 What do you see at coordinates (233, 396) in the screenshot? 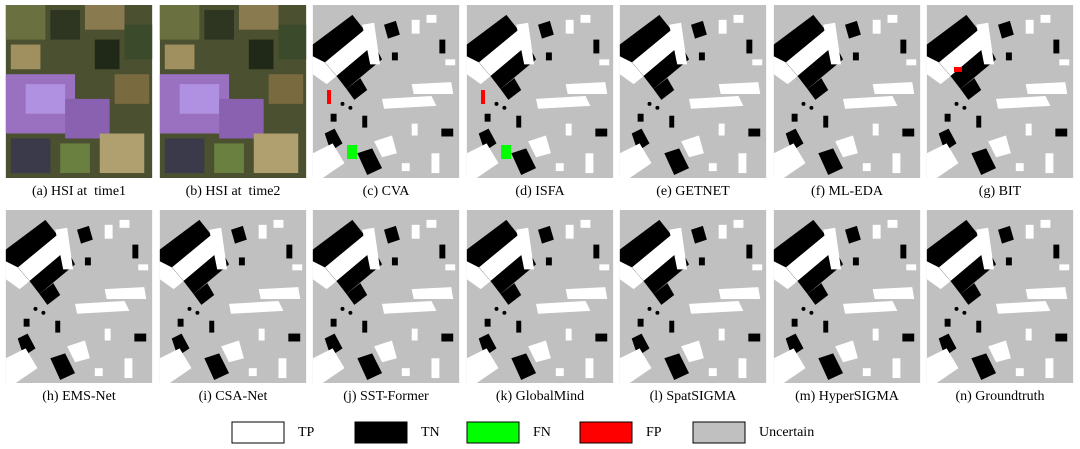
I see `caption: (i) CSA-Net` at bounding box center [233, 396].